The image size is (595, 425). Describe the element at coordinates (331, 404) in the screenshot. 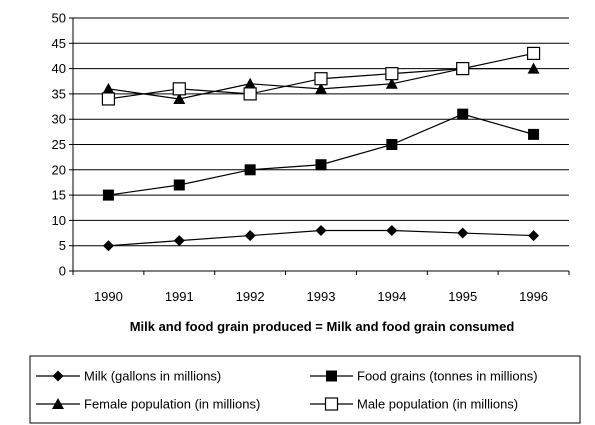

I see `legend-marker-male` at that location.